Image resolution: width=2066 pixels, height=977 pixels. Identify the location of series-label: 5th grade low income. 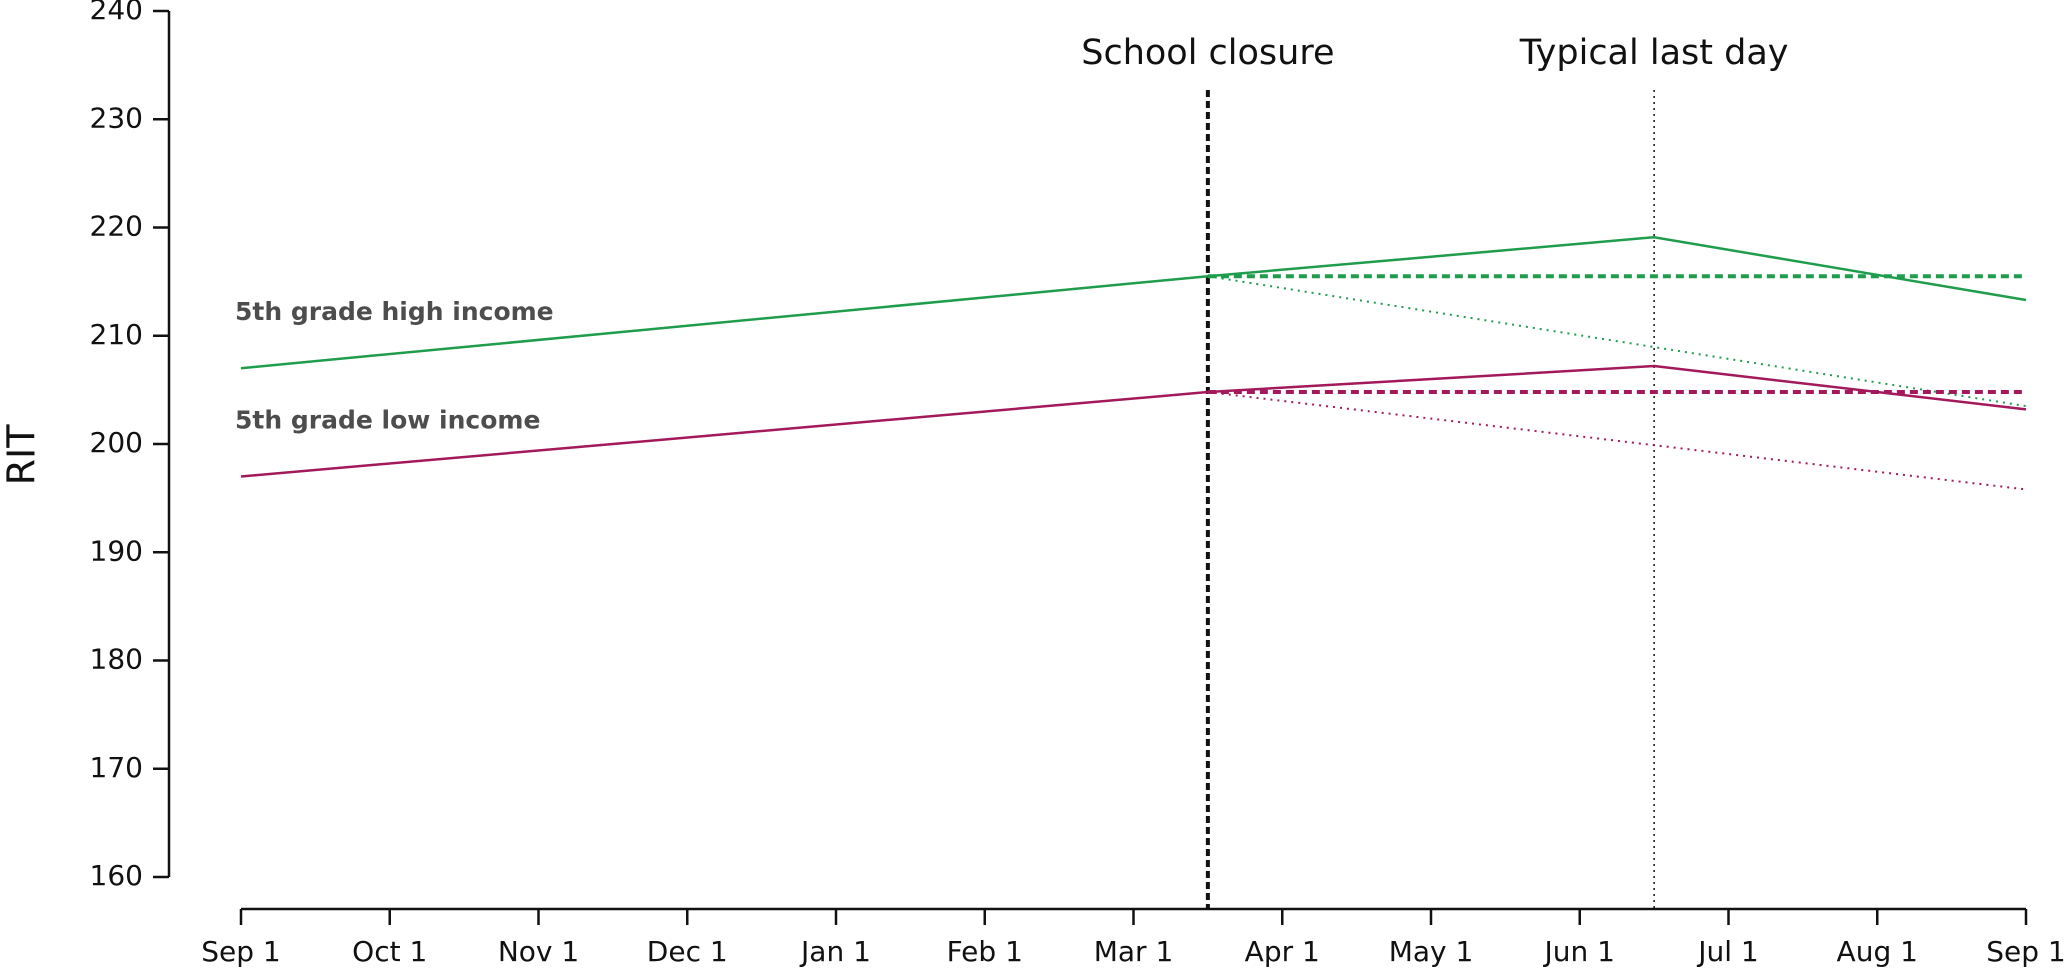
(387, 419).